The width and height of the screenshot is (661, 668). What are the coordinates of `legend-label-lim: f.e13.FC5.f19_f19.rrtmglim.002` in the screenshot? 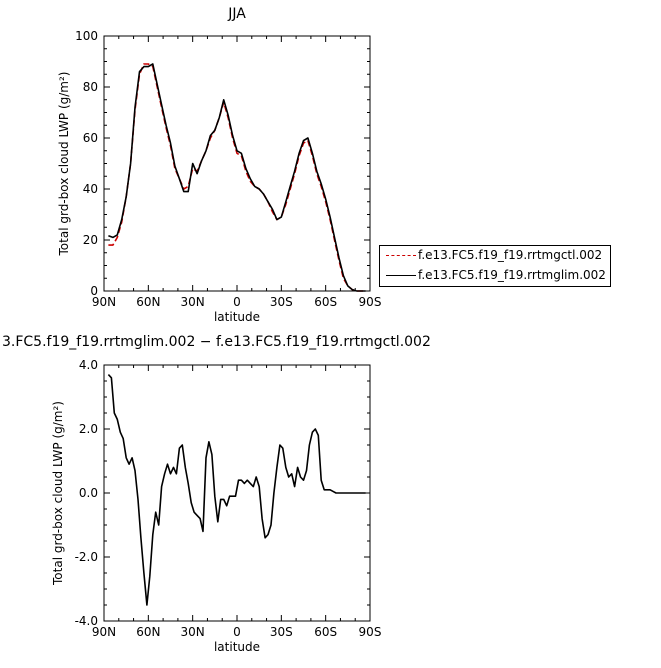 It's located at (512, 275).